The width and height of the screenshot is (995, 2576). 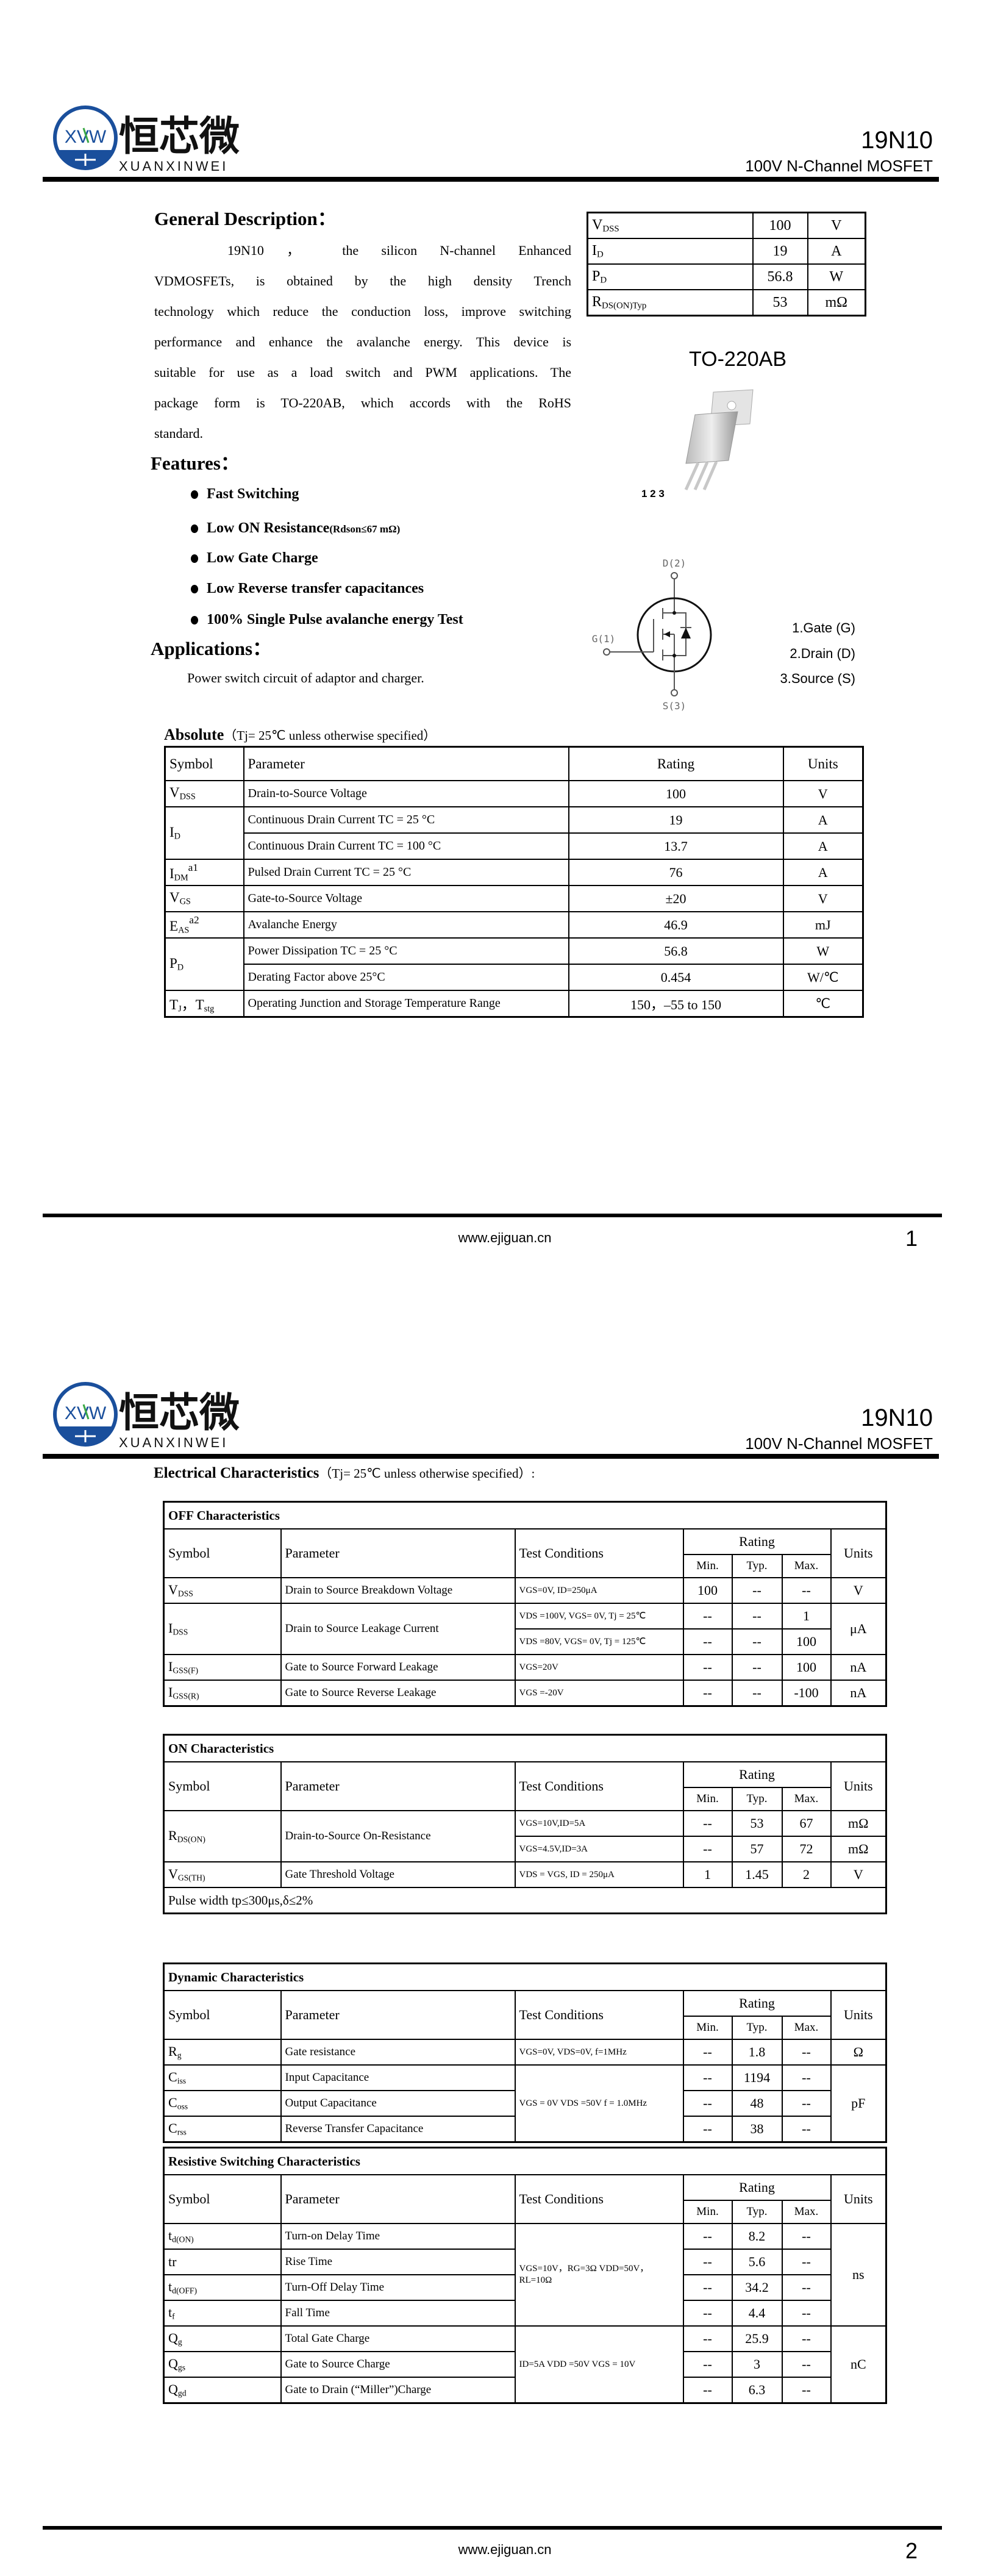 What do you see at coordinates (173, 1836) in the screenshot?
I see `symbol-main: R` at bounding box center [173, 1836].